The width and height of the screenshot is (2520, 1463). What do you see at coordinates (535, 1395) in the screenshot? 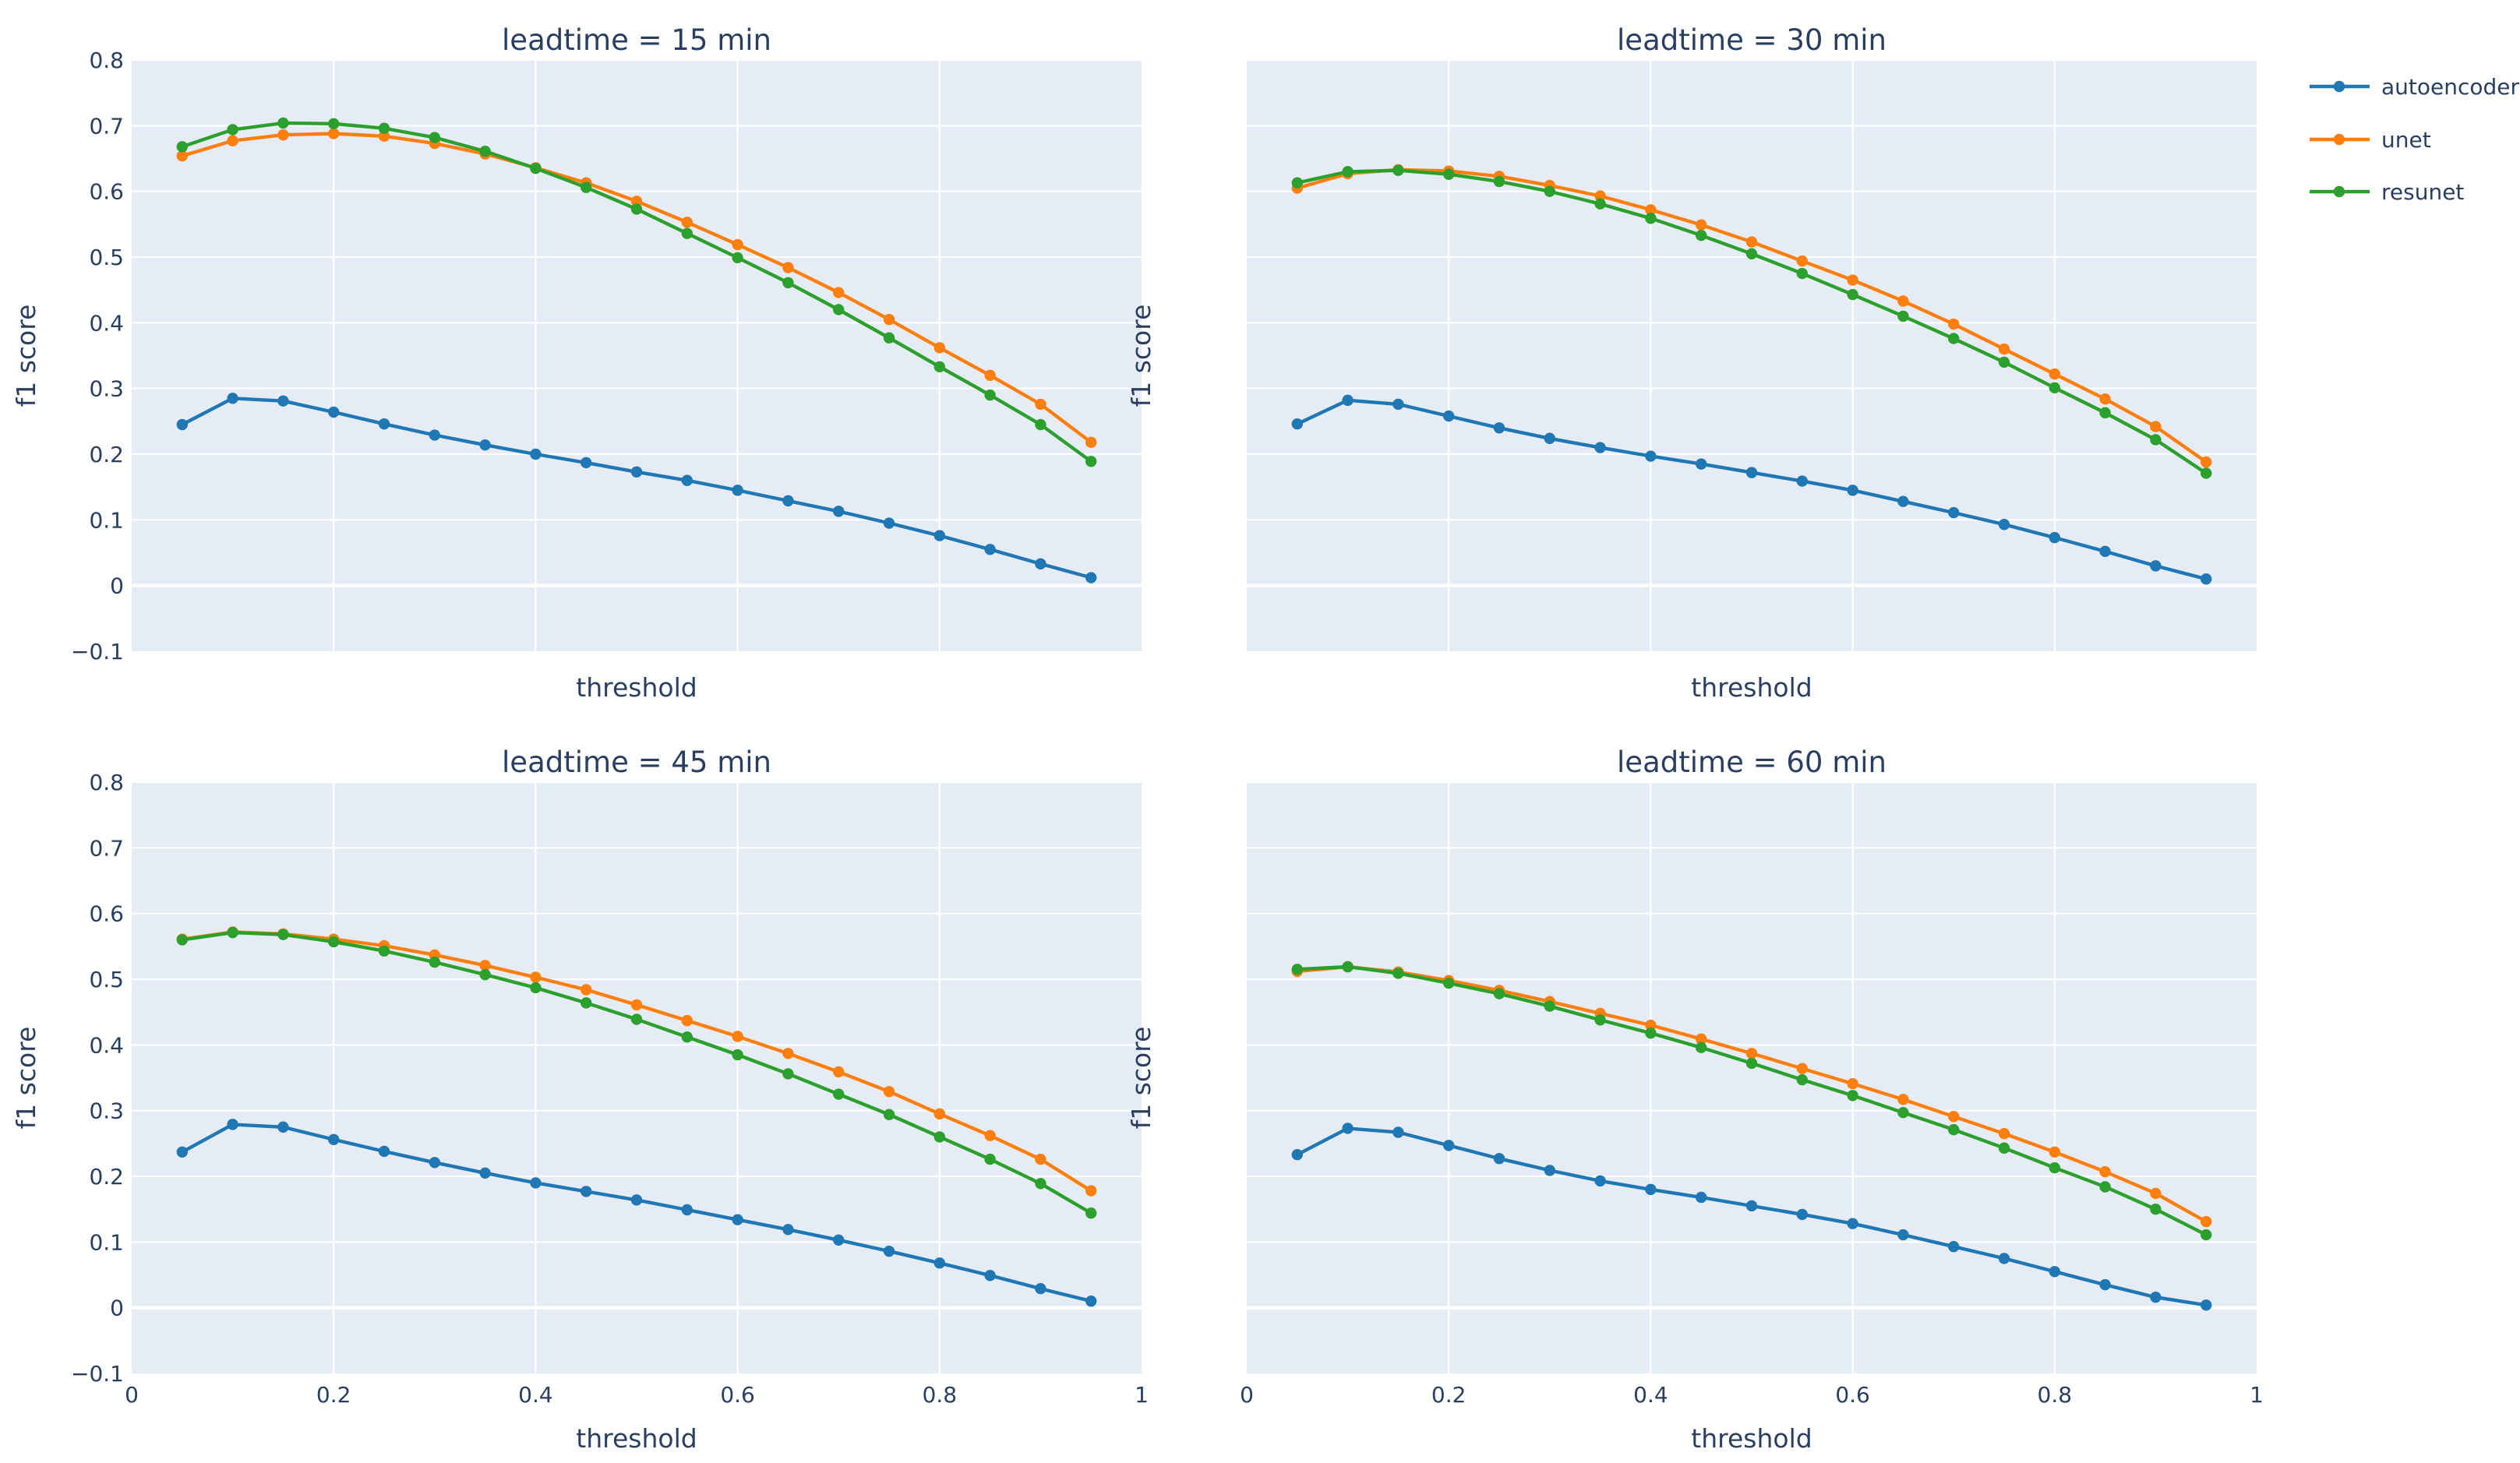
I see `x-tick-label: 0.4` at bounding box center [535, 1395].